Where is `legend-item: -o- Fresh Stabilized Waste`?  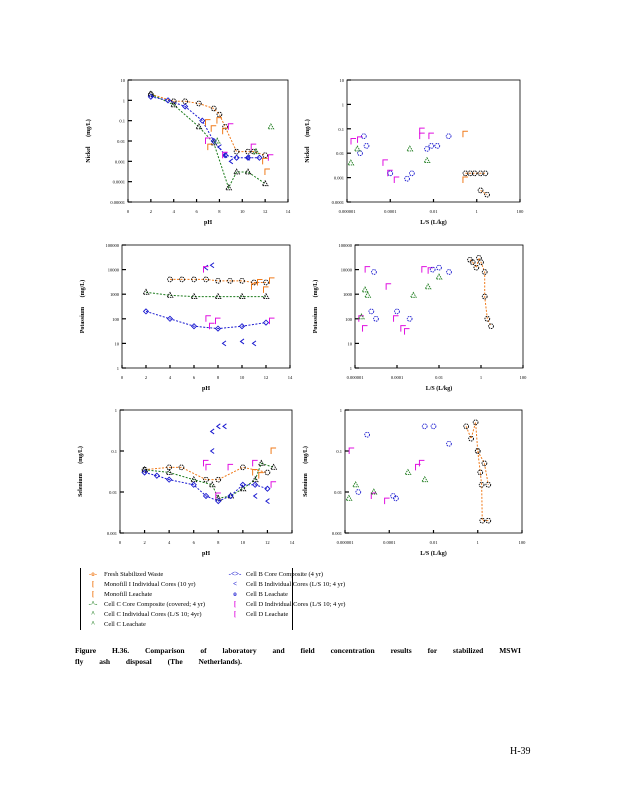 legend-item: -o- Fresh Stabilized Waste is located at coordinates (124, 574).